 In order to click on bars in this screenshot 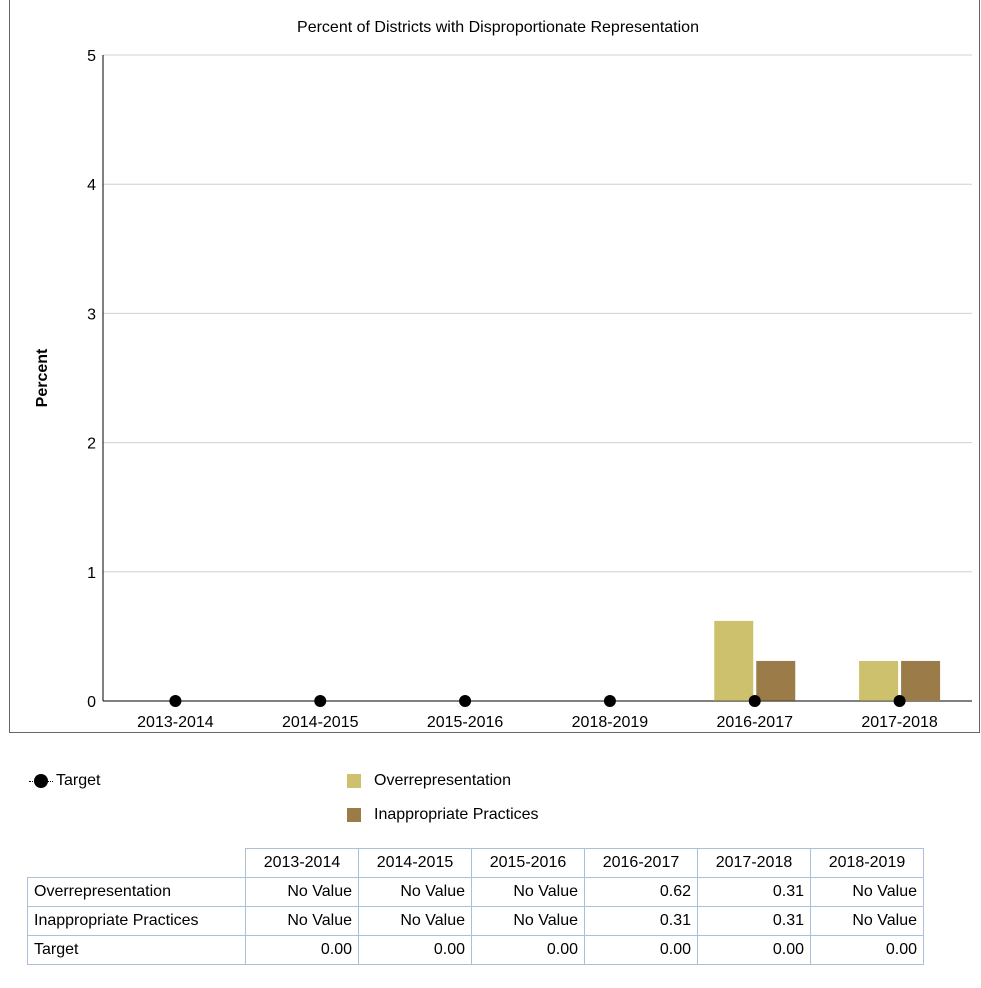, I will do `click(827, 660)`.